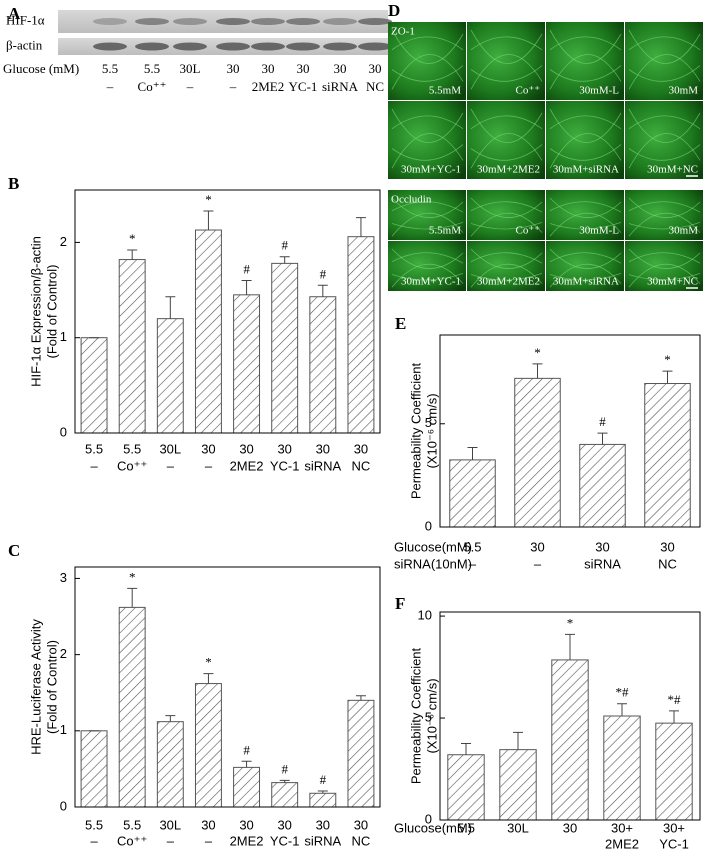  I want to click on panel-label: E, so click(400, 323).